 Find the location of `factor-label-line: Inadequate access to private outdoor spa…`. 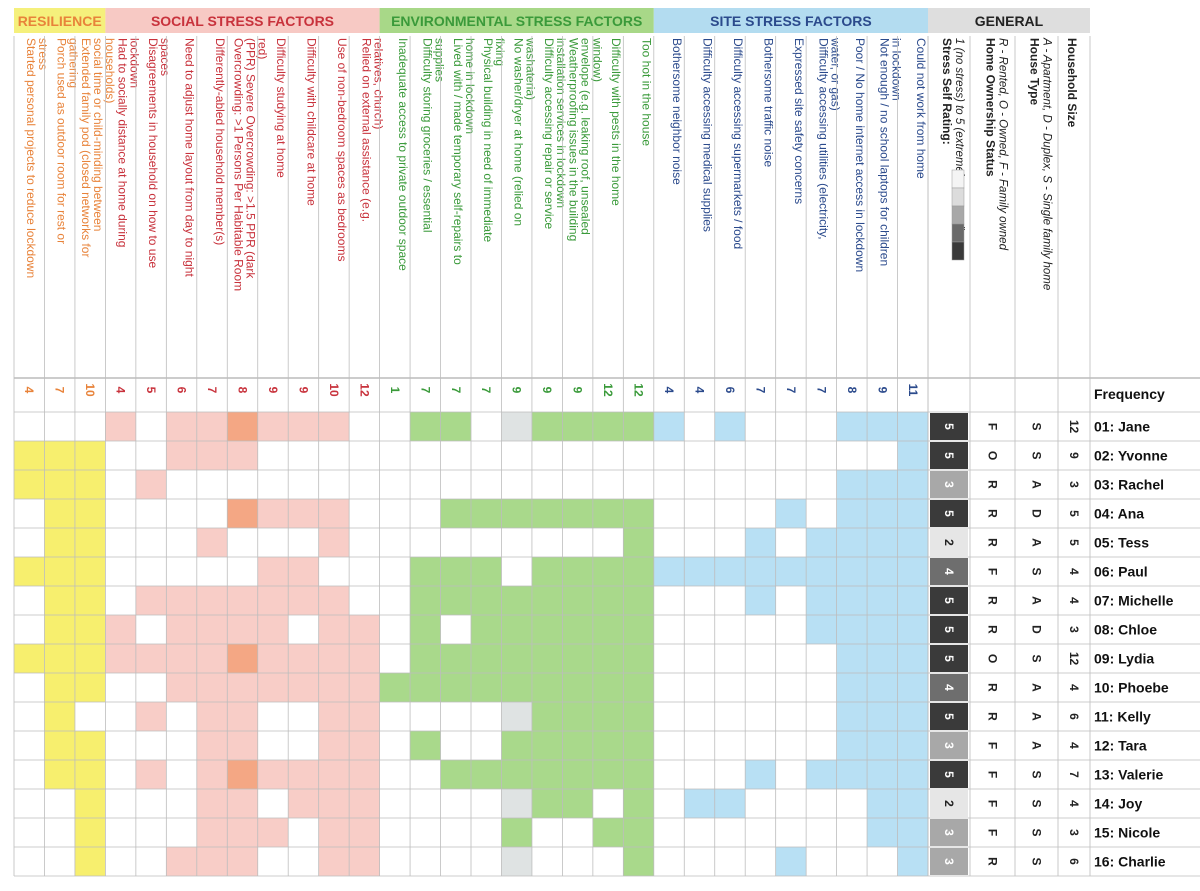

factor-label-line: Inadequate access to private outdoor spa… is located at coordinates (403, 154).